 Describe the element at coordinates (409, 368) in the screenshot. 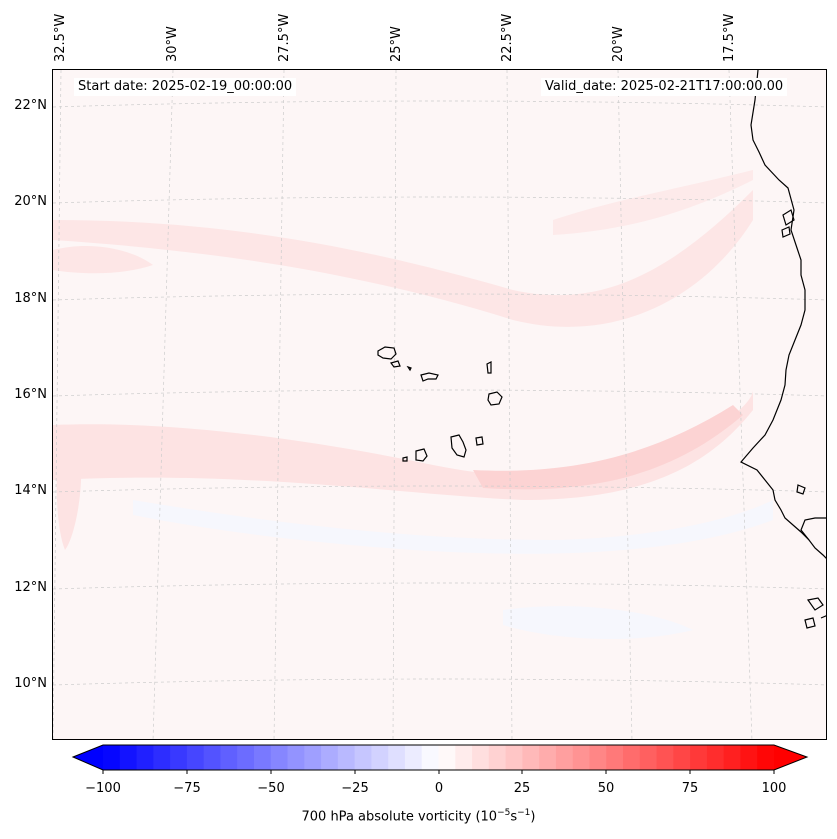

I see `santa-luzia-island` at that location.